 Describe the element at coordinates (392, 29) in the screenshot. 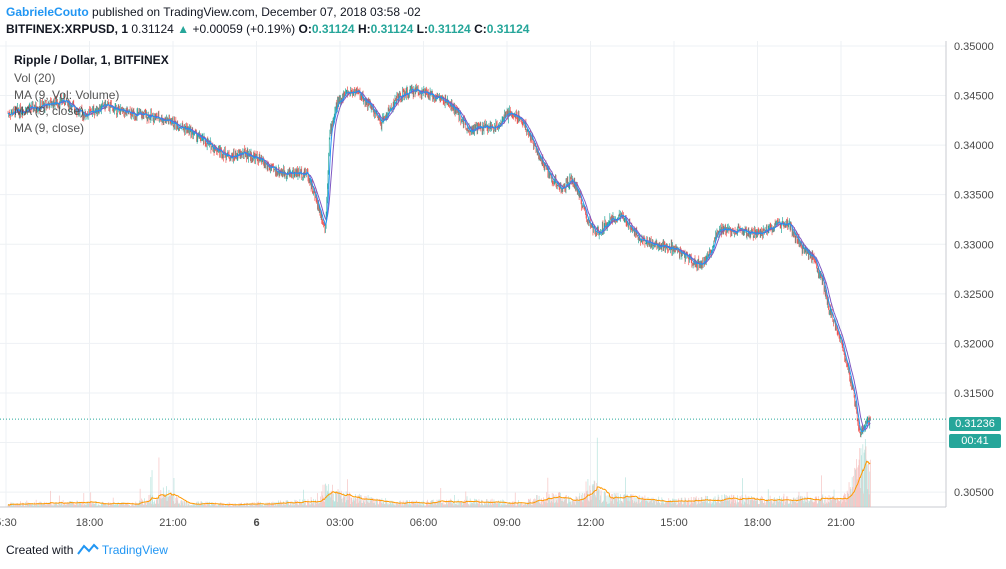

I see `high-value: 0.31124` at that location.